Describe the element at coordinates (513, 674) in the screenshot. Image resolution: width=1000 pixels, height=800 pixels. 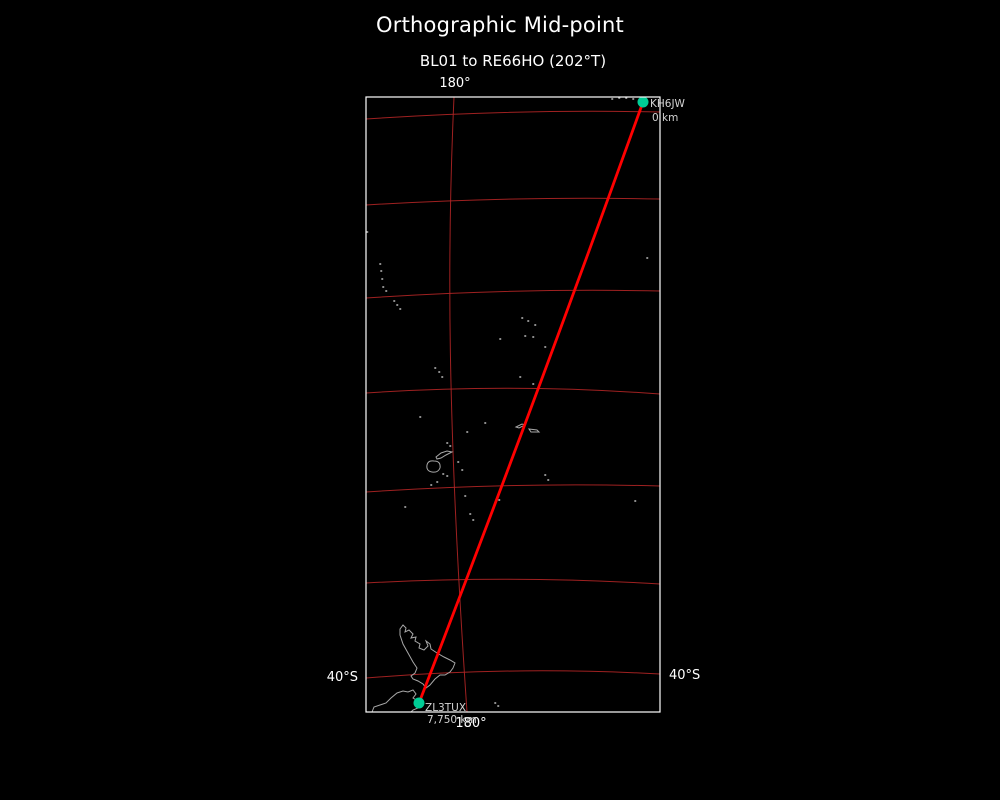
I see `parallel-line-40s` at that location.